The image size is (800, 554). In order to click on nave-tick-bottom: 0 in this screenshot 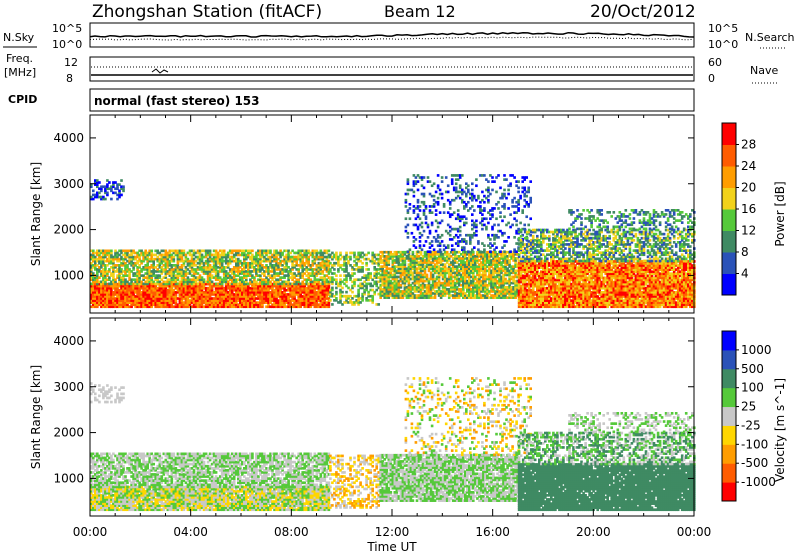, I will do `click(711, 78)`.